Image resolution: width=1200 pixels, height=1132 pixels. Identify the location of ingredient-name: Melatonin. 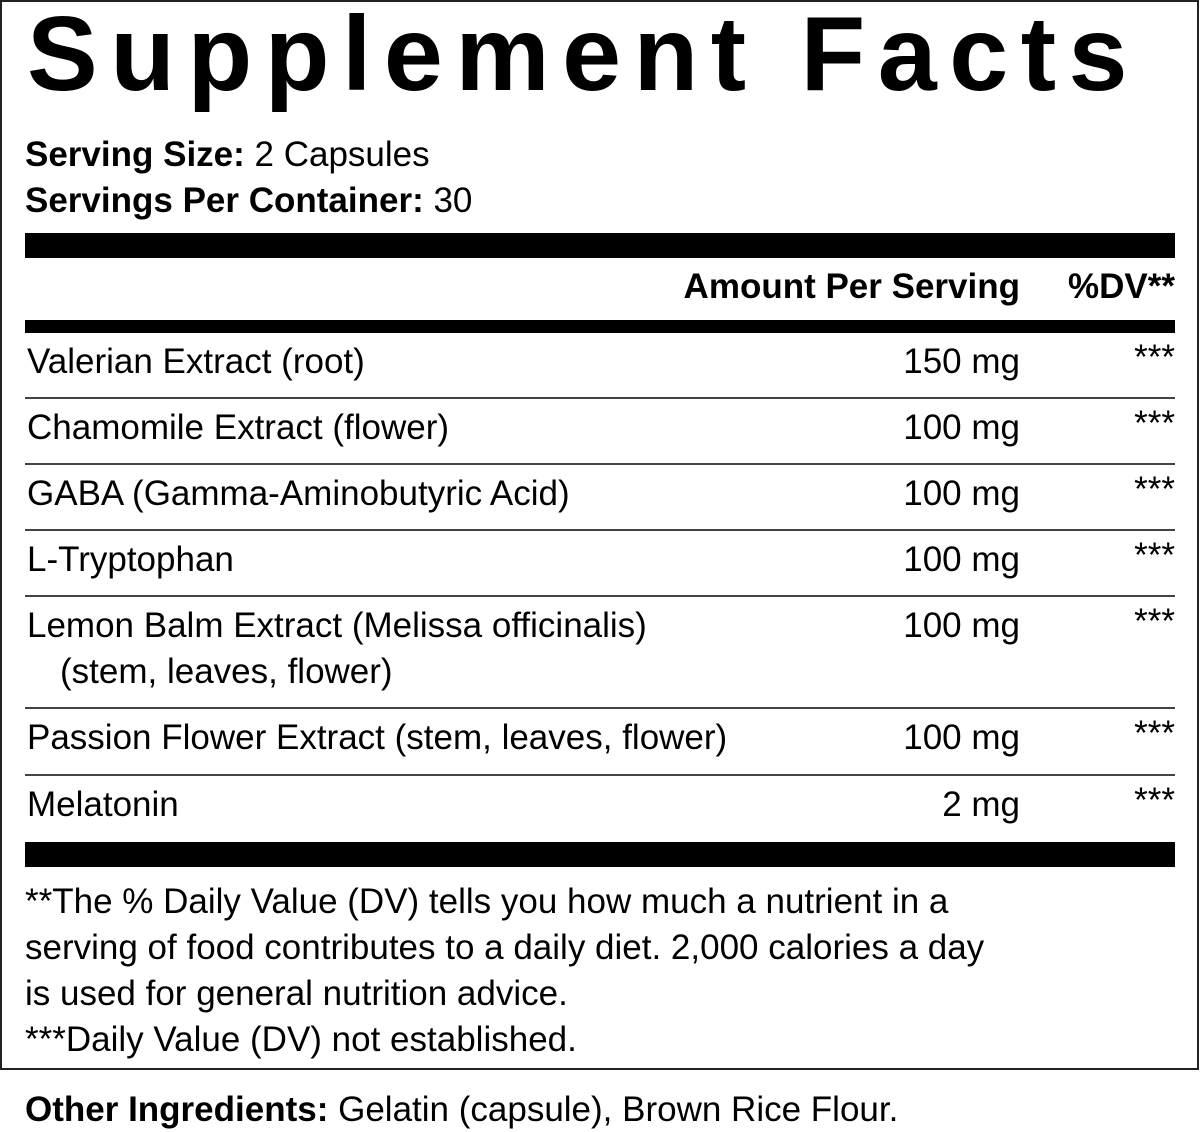
(103, 804).